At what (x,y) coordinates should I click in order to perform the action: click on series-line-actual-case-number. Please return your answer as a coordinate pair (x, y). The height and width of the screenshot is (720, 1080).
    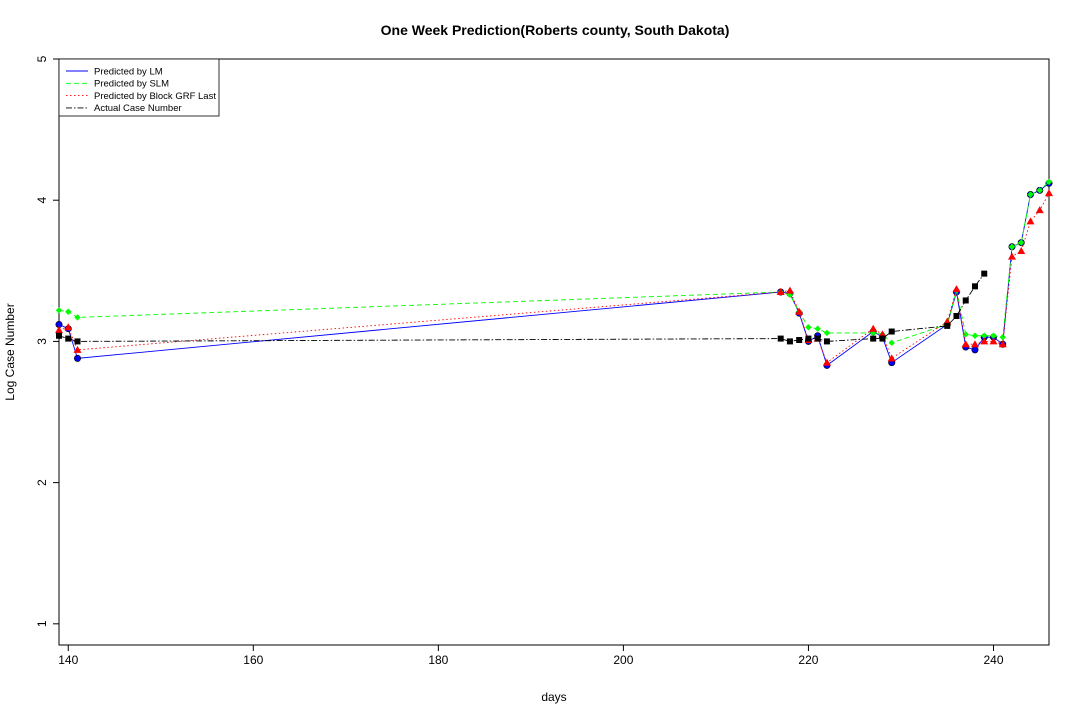
    Looking at the image, I should click on (521, 307).